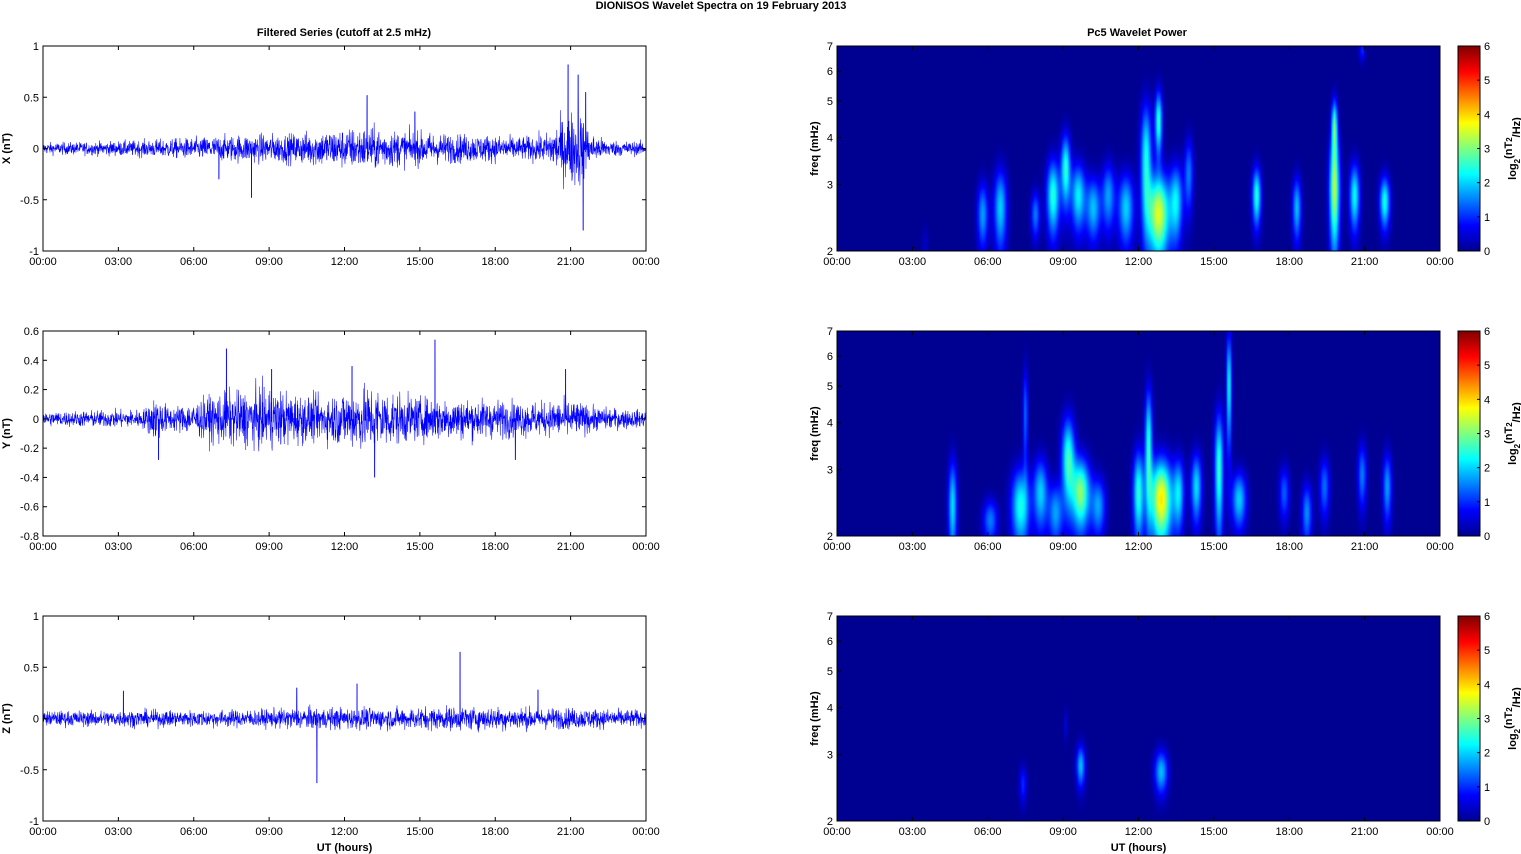 Image resolution: width=1521 pixels, height=854 pixels. Describe the element at coordinates (7, 148) in the screenshot. I see `y-axis-label: X (nT)` at that location.